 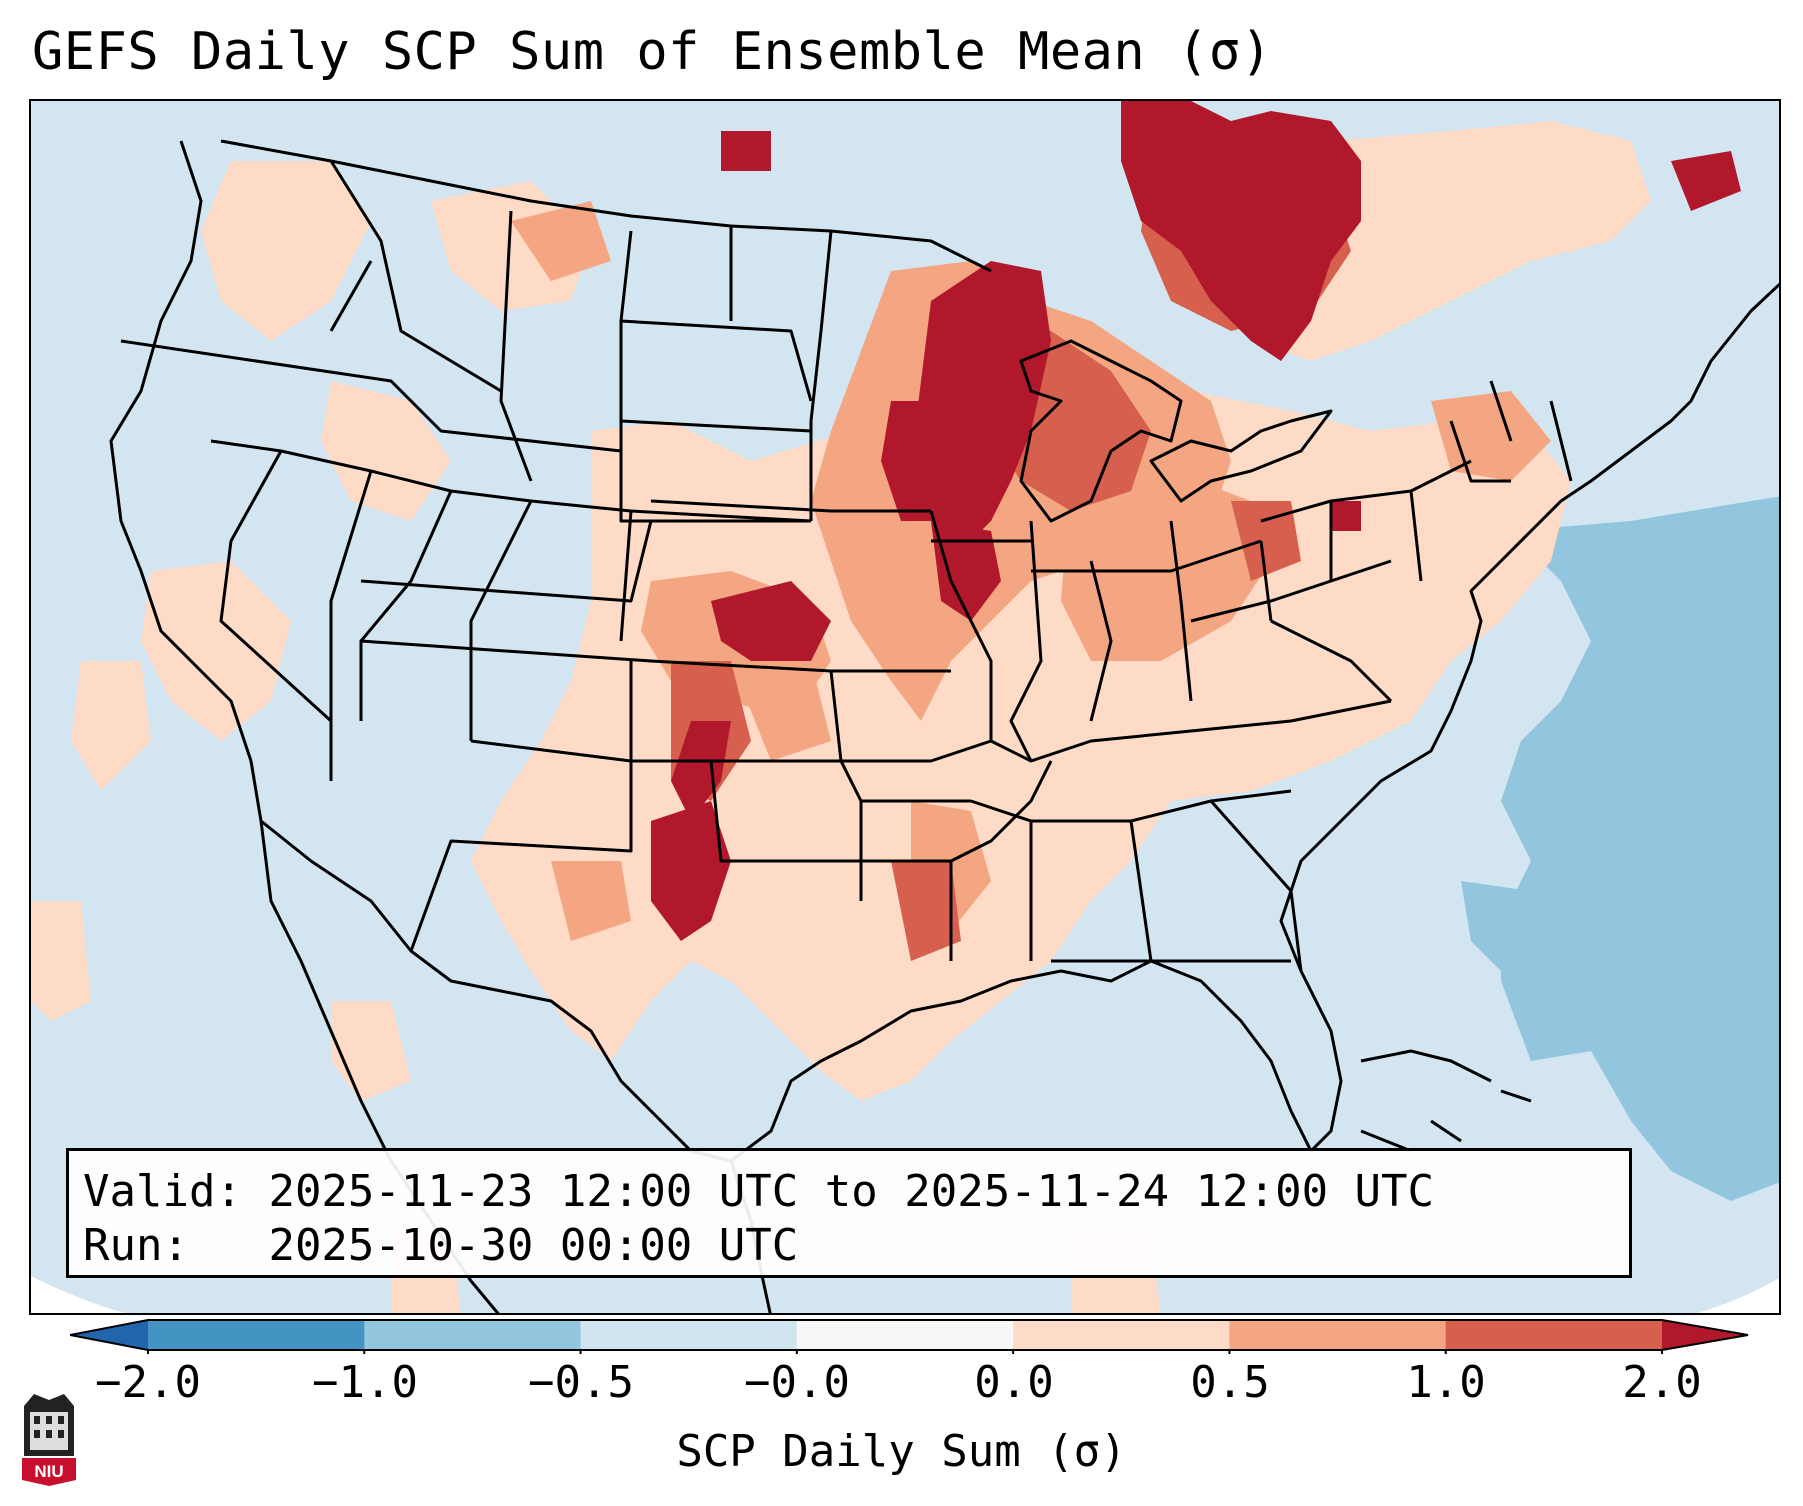 What do you see at coordinates (48, 1471) in the screenshot?
I see `logo-text: NIU` at bounding box center [48, 1471].